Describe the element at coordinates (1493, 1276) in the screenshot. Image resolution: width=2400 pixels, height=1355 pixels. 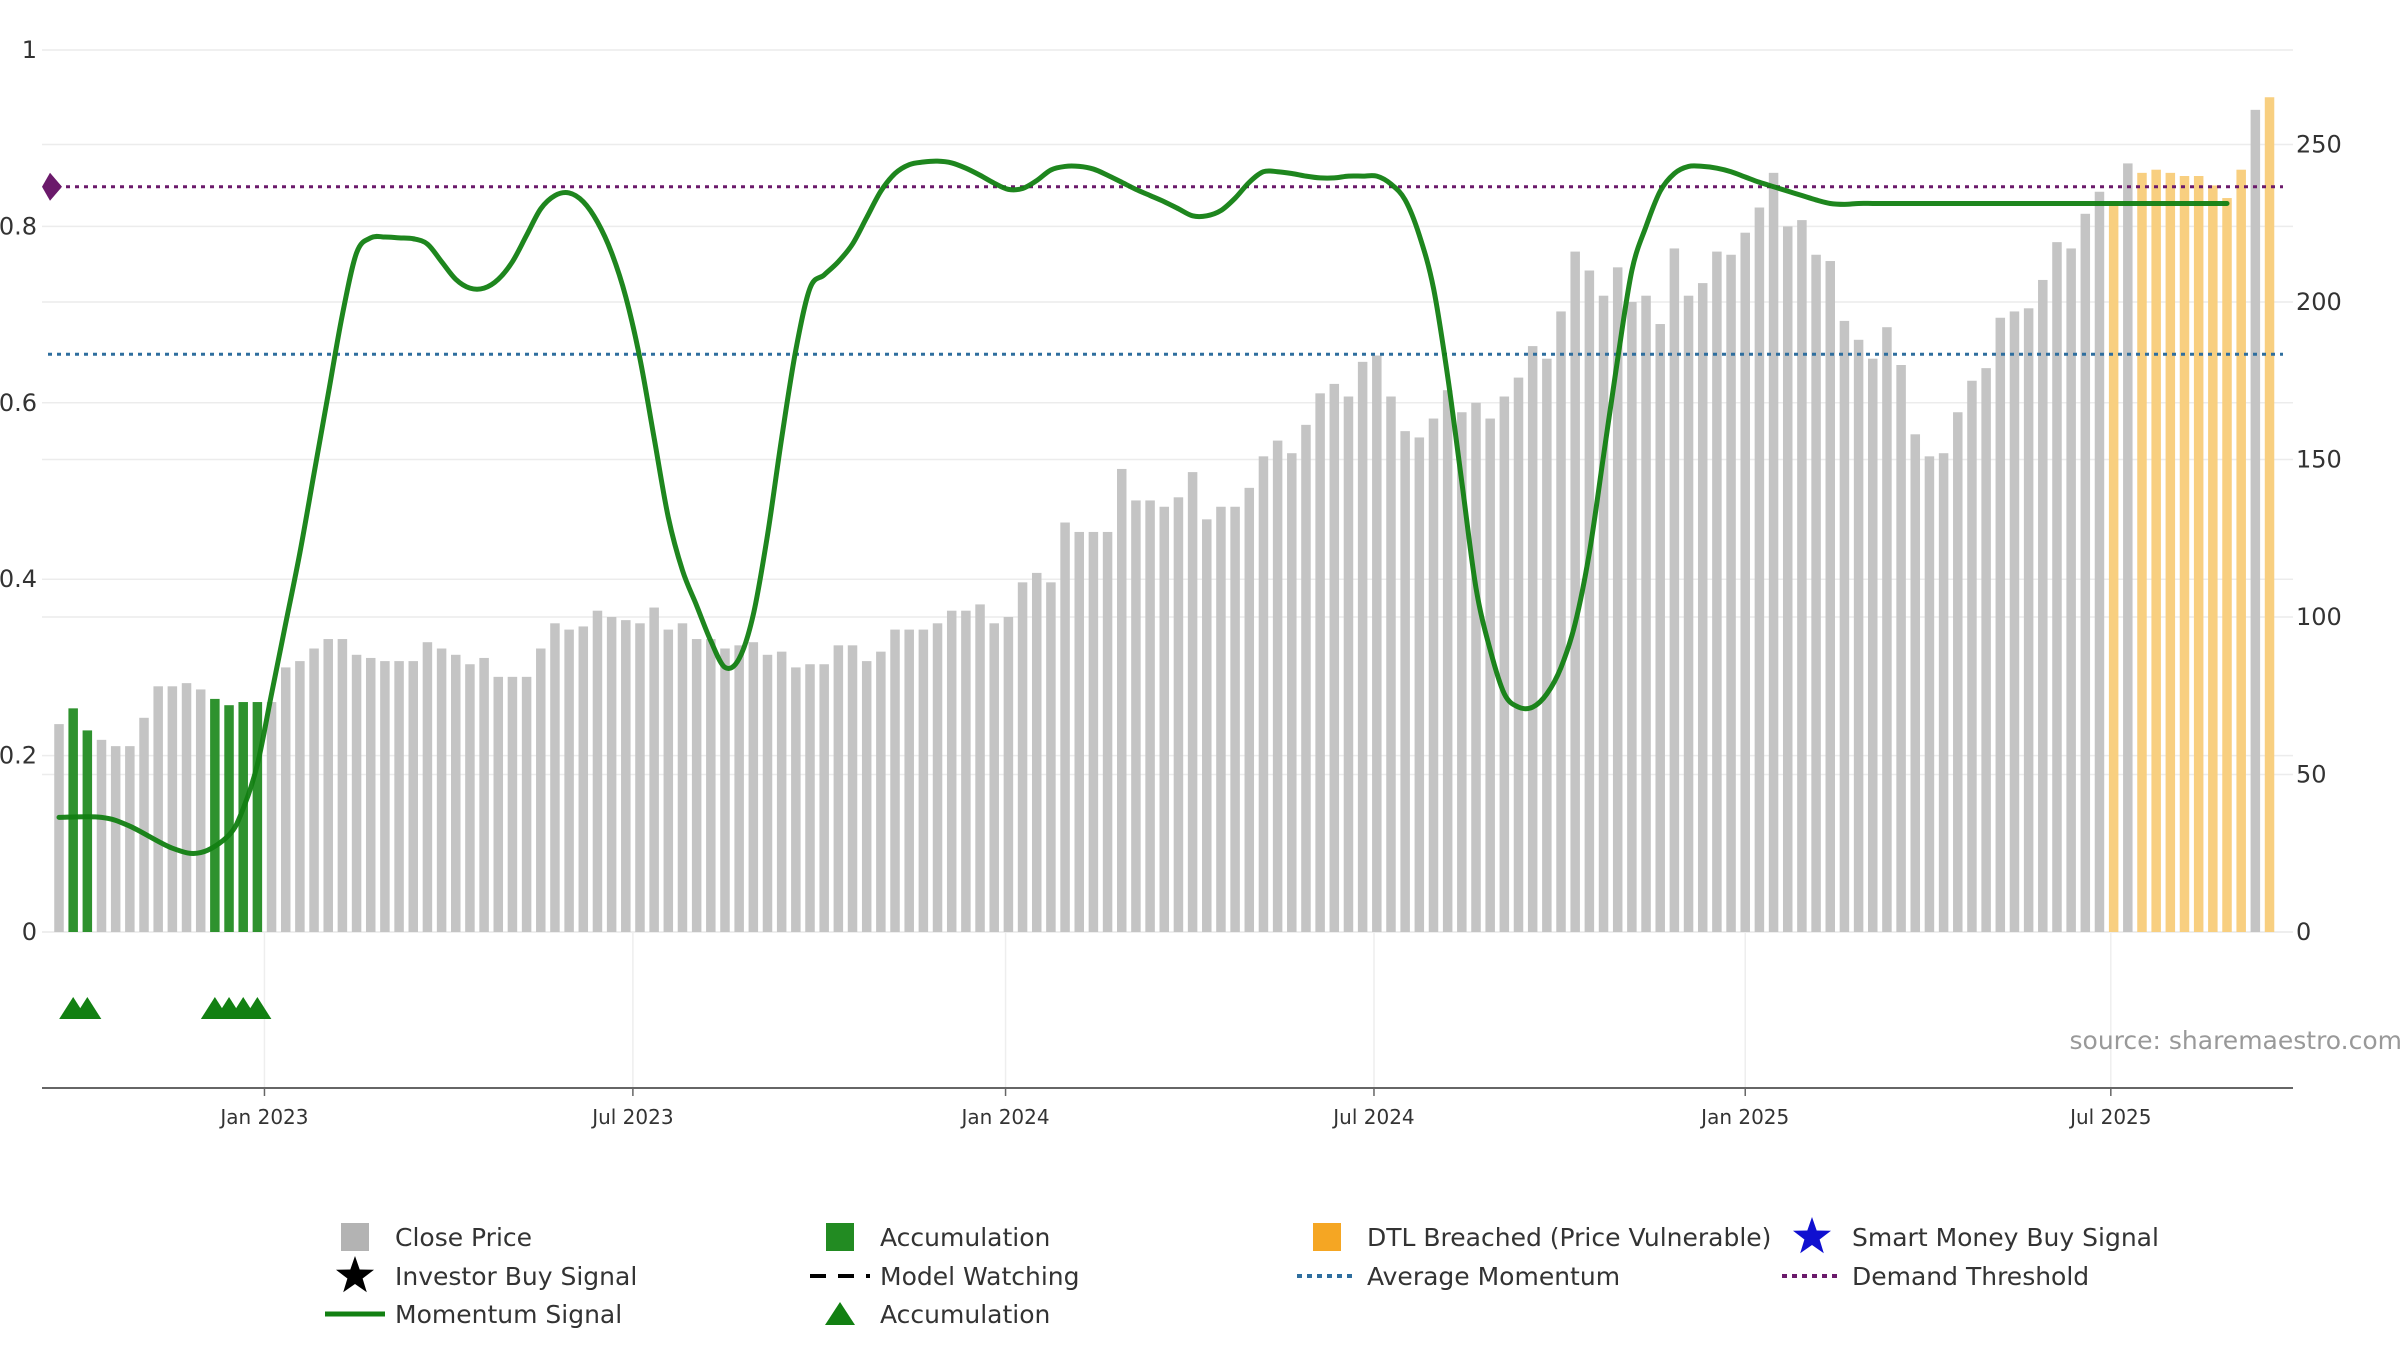
I see `legend-label: Average Momentum` at that location.